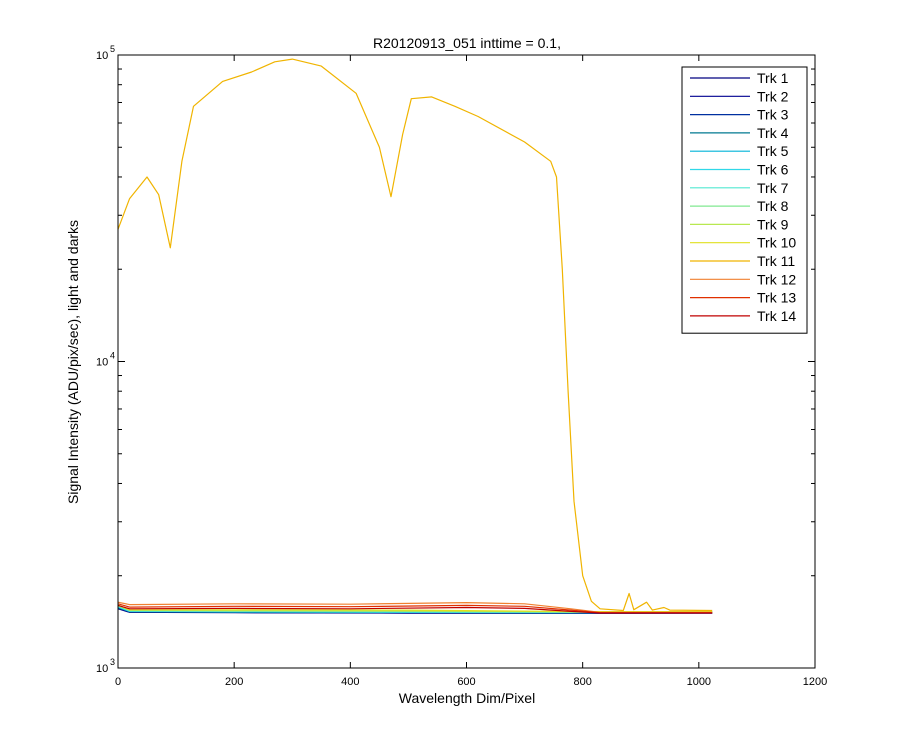 The height and width of the screenshot is (750, 900). What do you see at coordinates (350, 682) in the screenshot?
I see `x-tick-label: 400` at bounding box center [350, 682].